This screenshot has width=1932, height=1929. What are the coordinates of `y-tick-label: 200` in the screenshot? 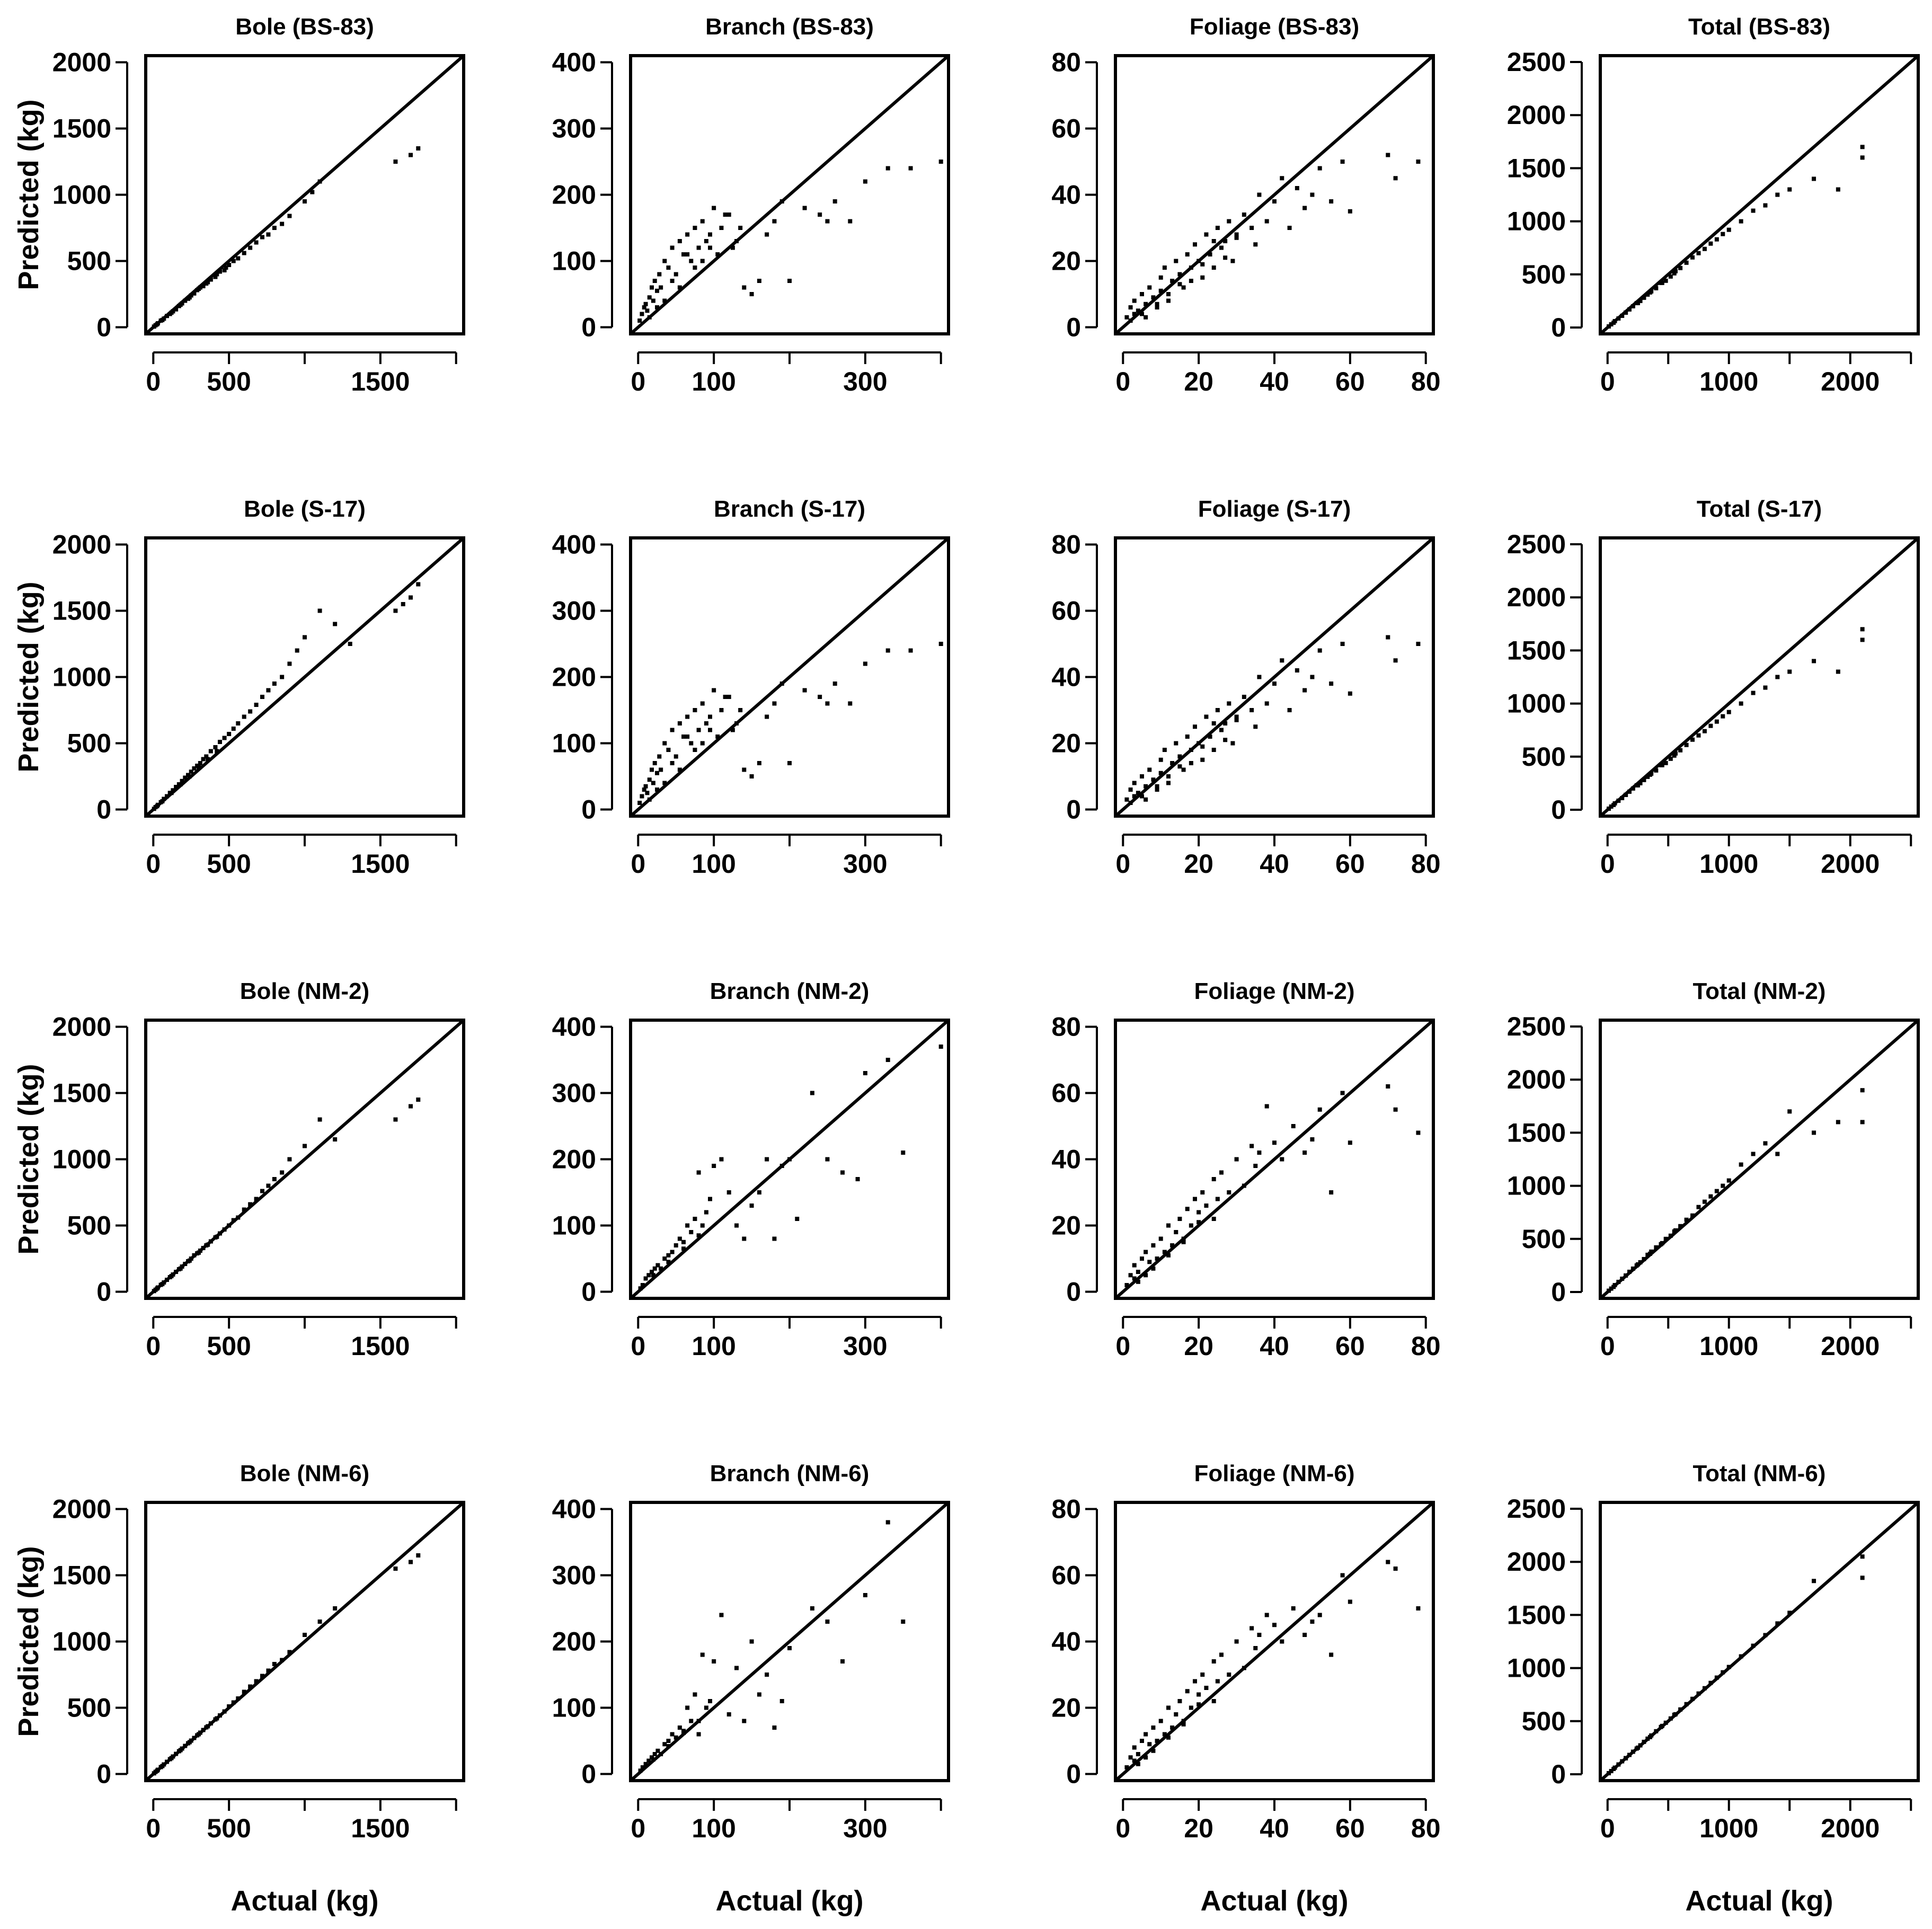 It's located at (574, 195).